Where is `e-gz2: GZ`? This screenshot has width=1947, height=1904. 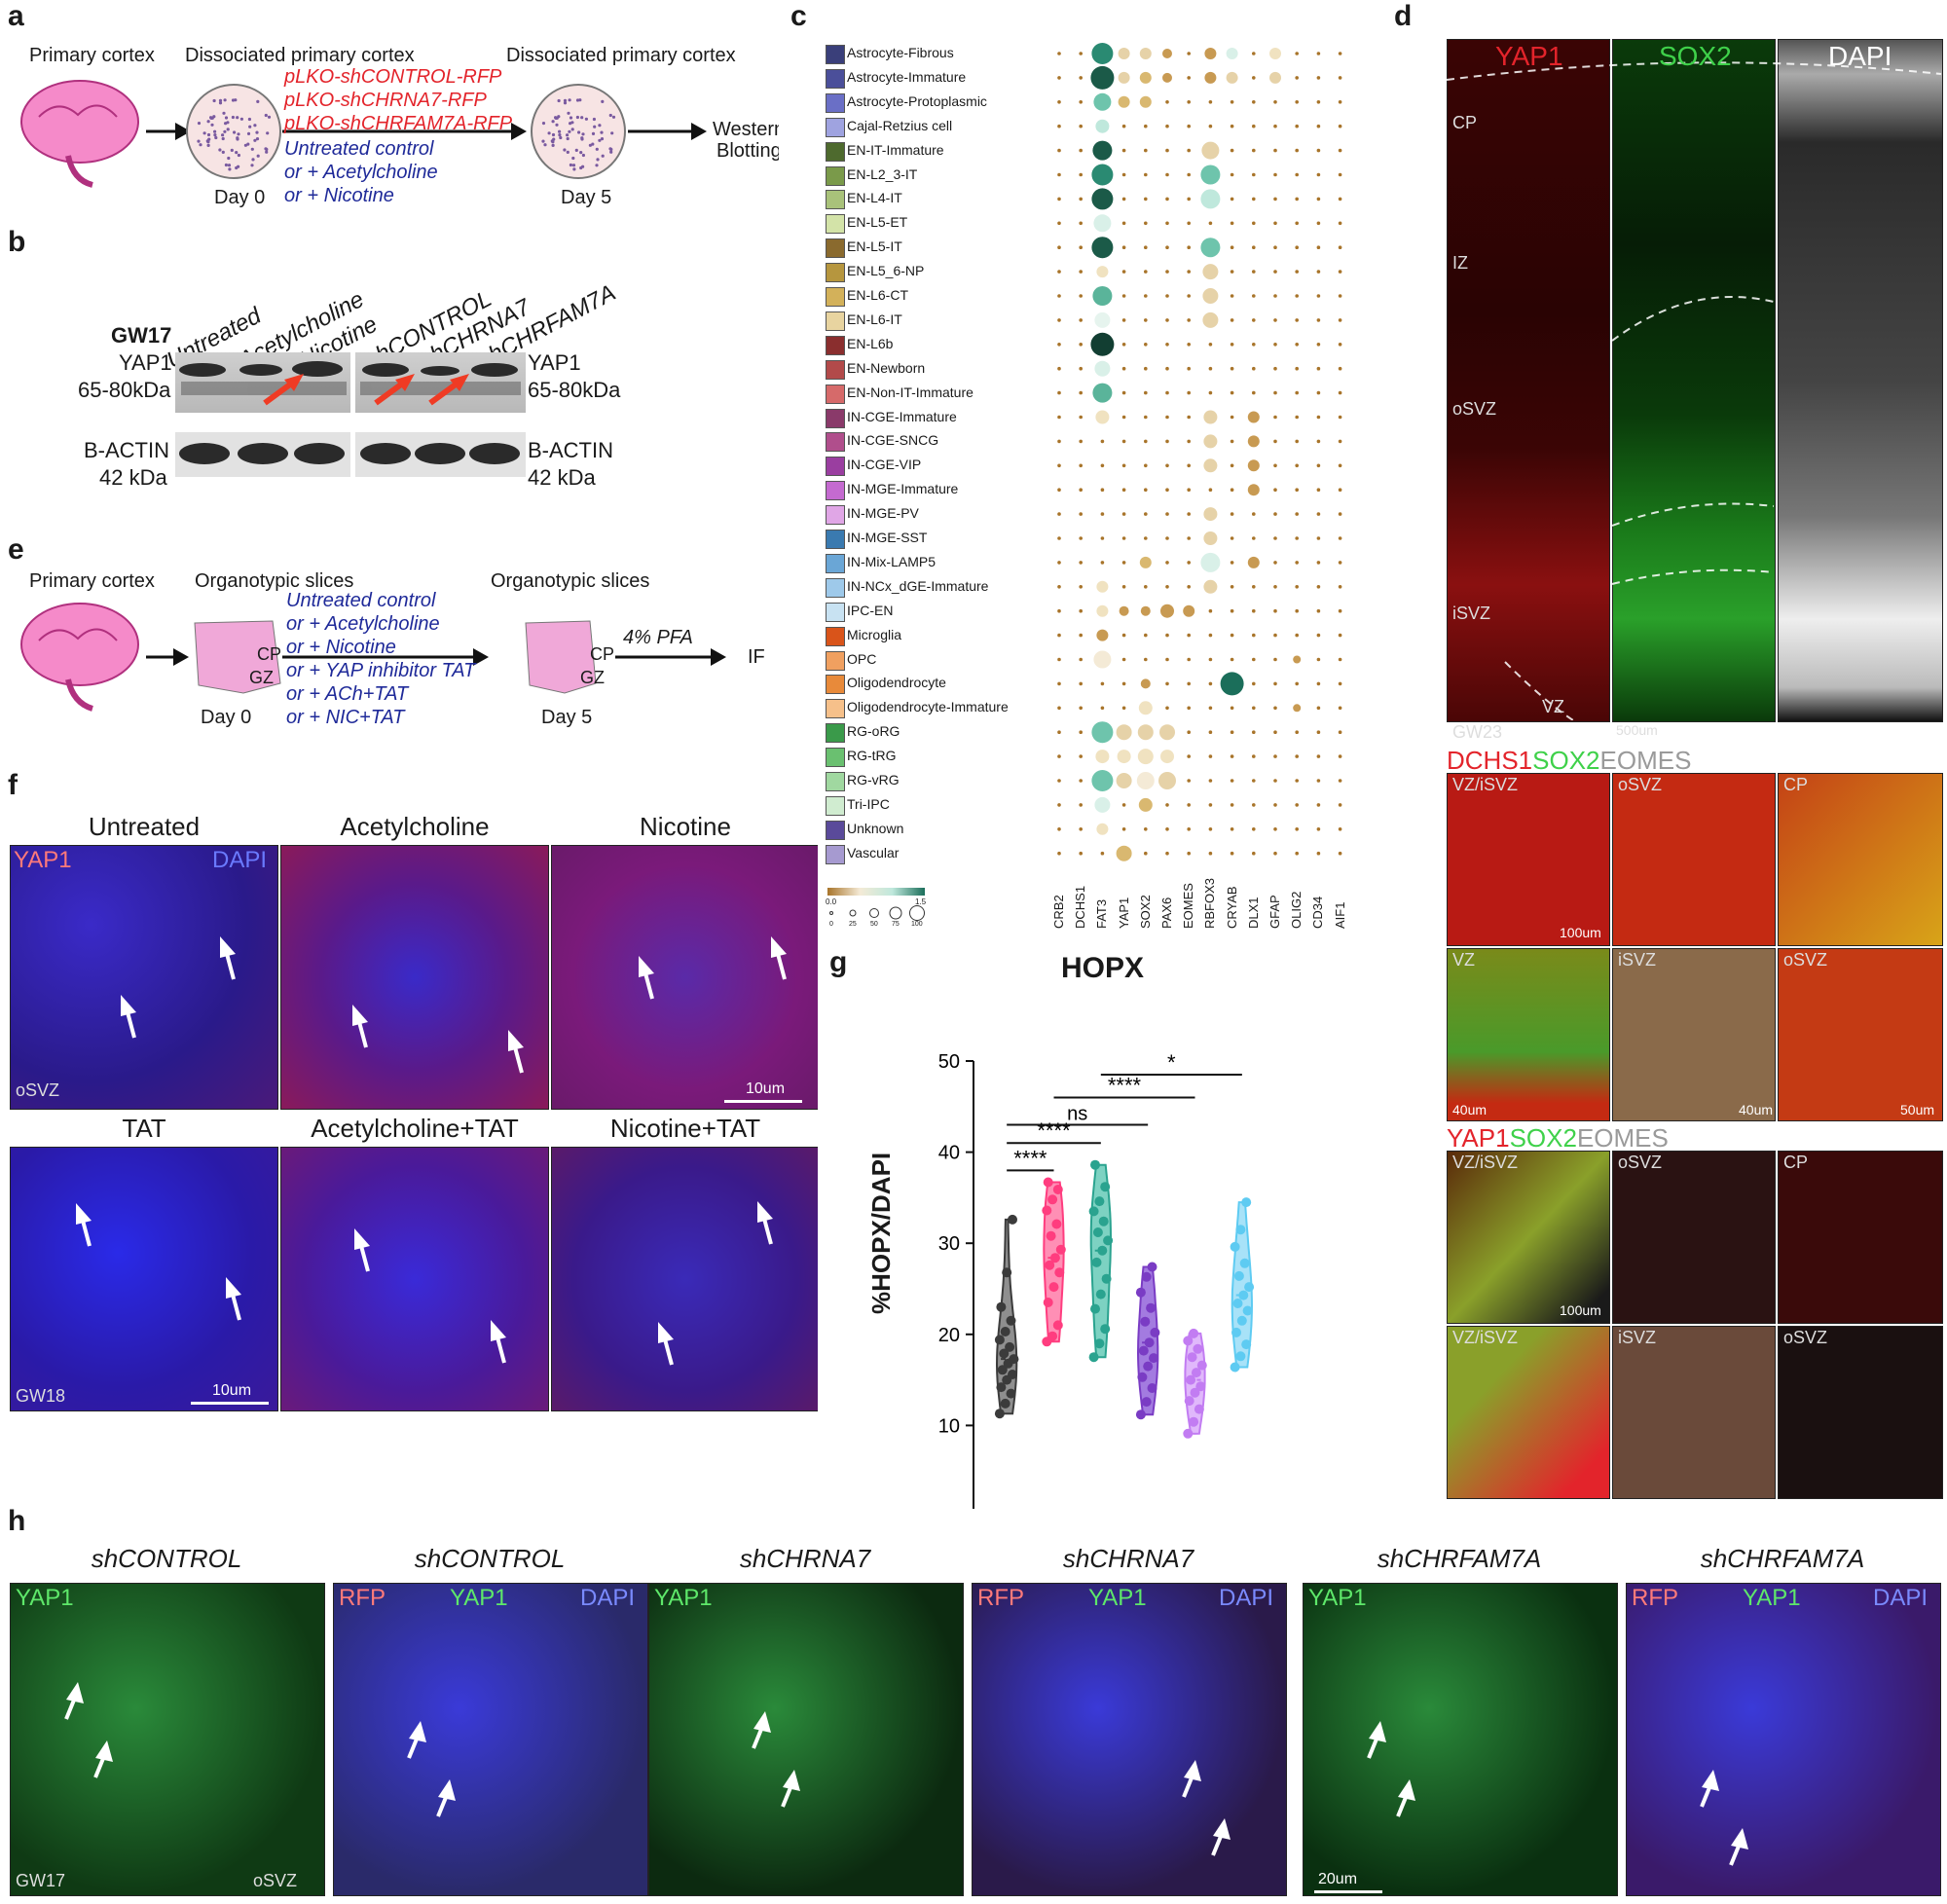
e-gz2: GZ is located at coordinates (592, 677).